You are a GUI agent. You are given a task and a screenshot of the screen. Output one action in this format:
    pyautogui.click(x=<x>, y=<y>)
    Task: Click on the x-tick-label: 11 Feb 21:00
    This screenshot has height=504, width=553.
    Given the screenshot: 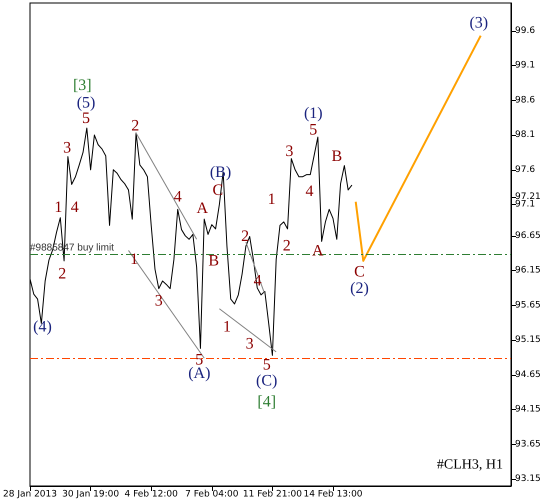 What is the action you would take?
    pyautogui.click(x=272, y=495)
    